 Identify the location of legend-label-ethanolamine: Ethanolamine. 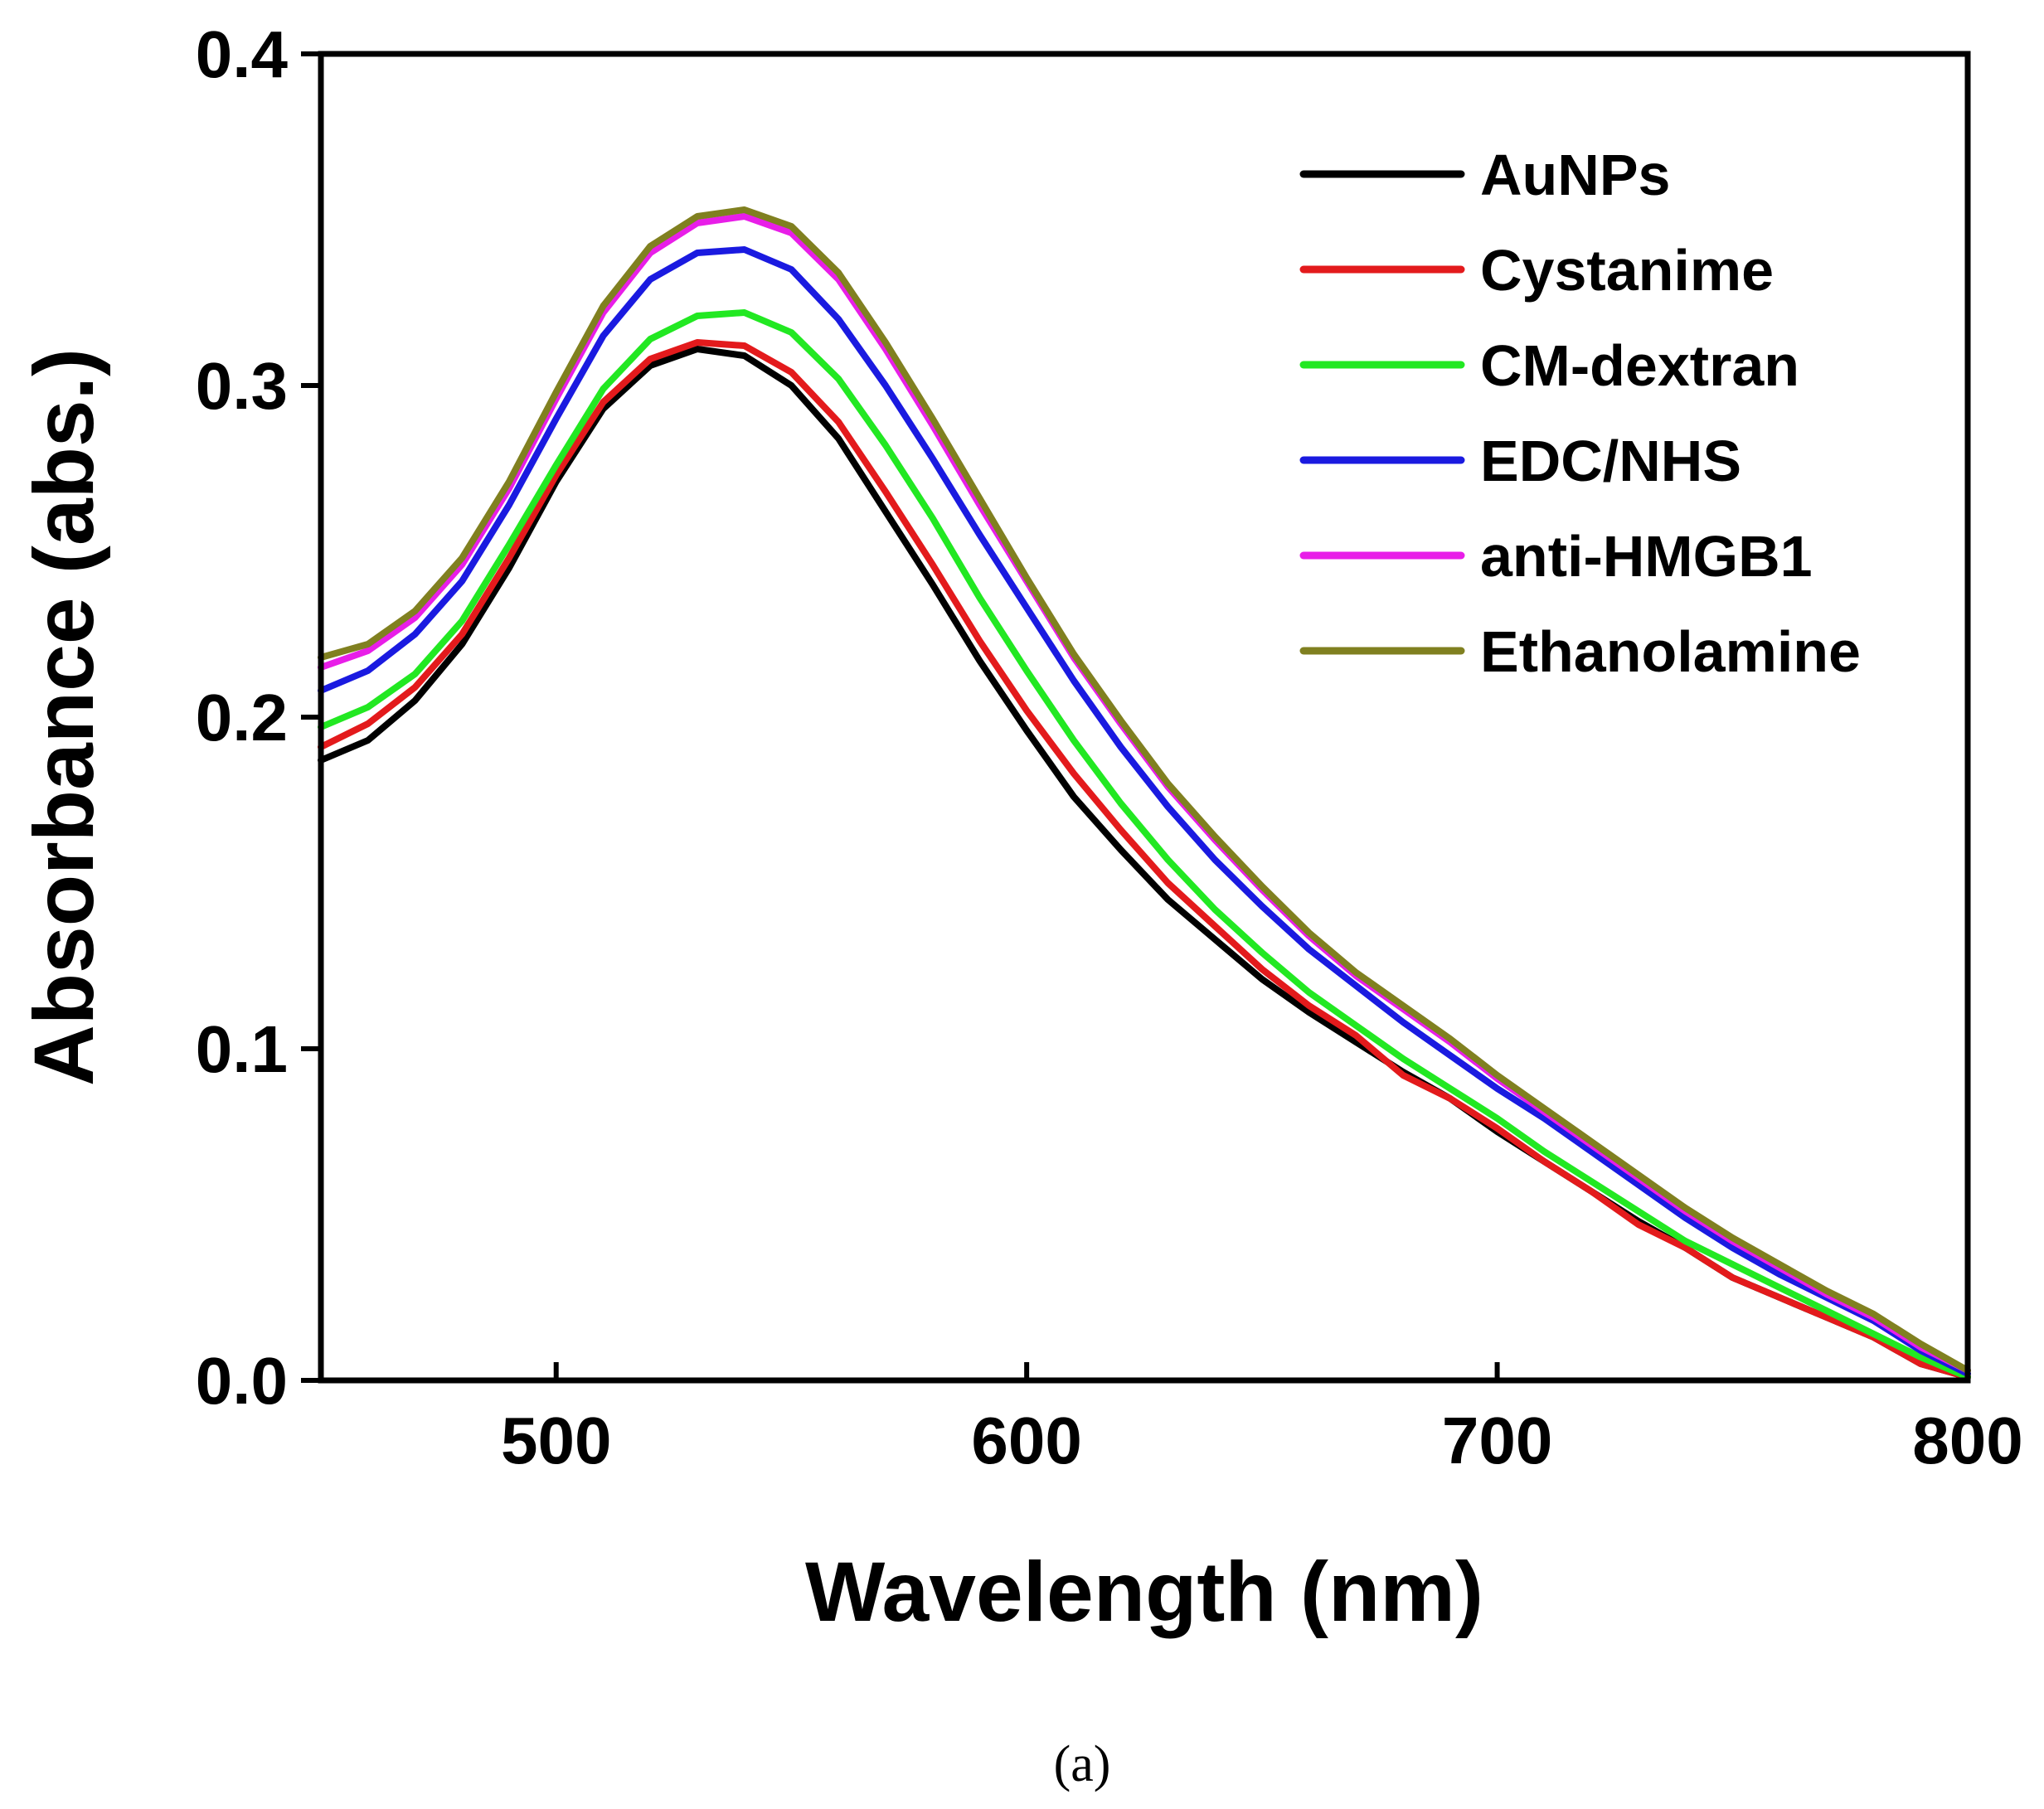
(1670, 651).